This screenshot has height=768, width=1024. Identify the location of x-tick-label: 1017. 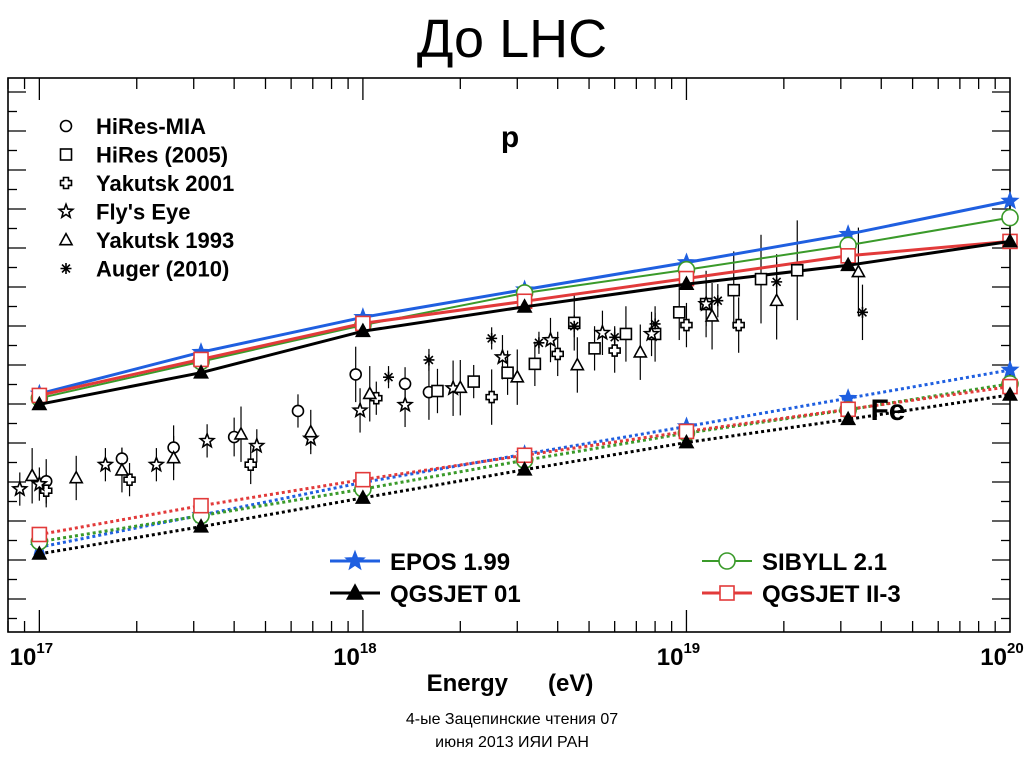
(31, 655).